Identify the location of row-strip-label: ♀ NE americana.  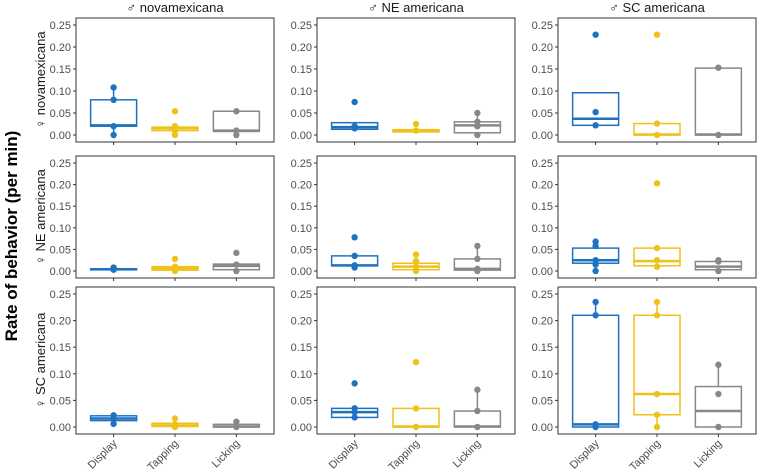
(40, 216).